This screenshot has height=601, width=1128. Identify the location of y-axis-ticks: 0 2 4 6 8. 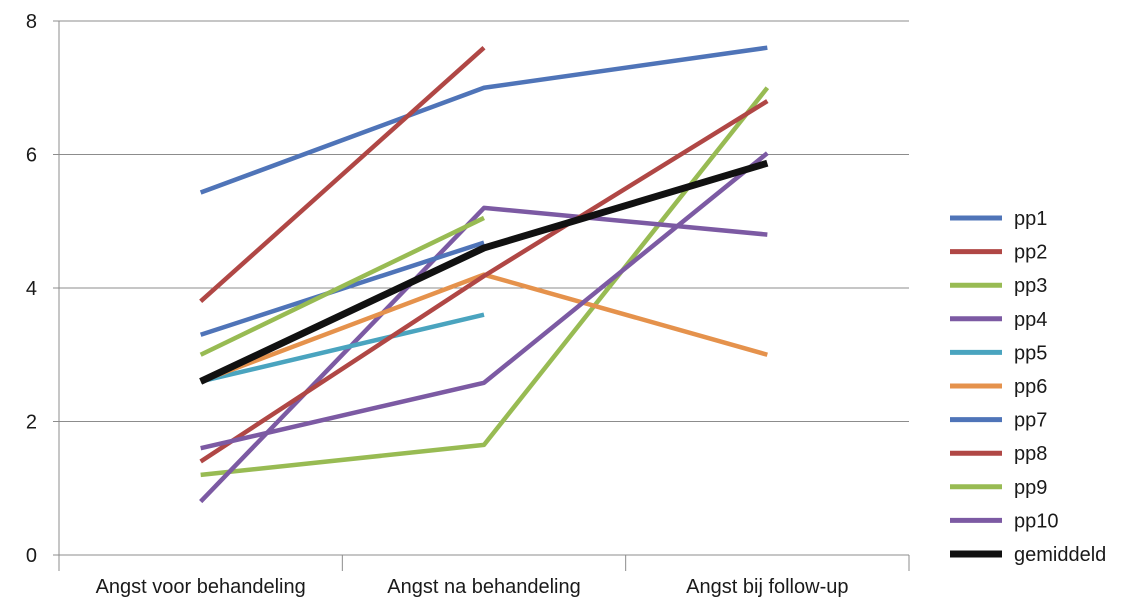
(31, 289).